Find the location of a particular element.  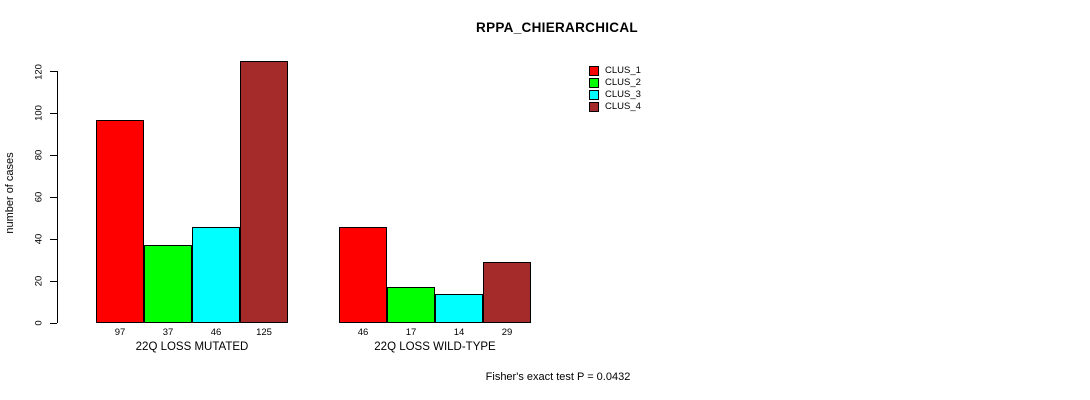

bar-clus_4-group2 is located at coordinates (507, 292).